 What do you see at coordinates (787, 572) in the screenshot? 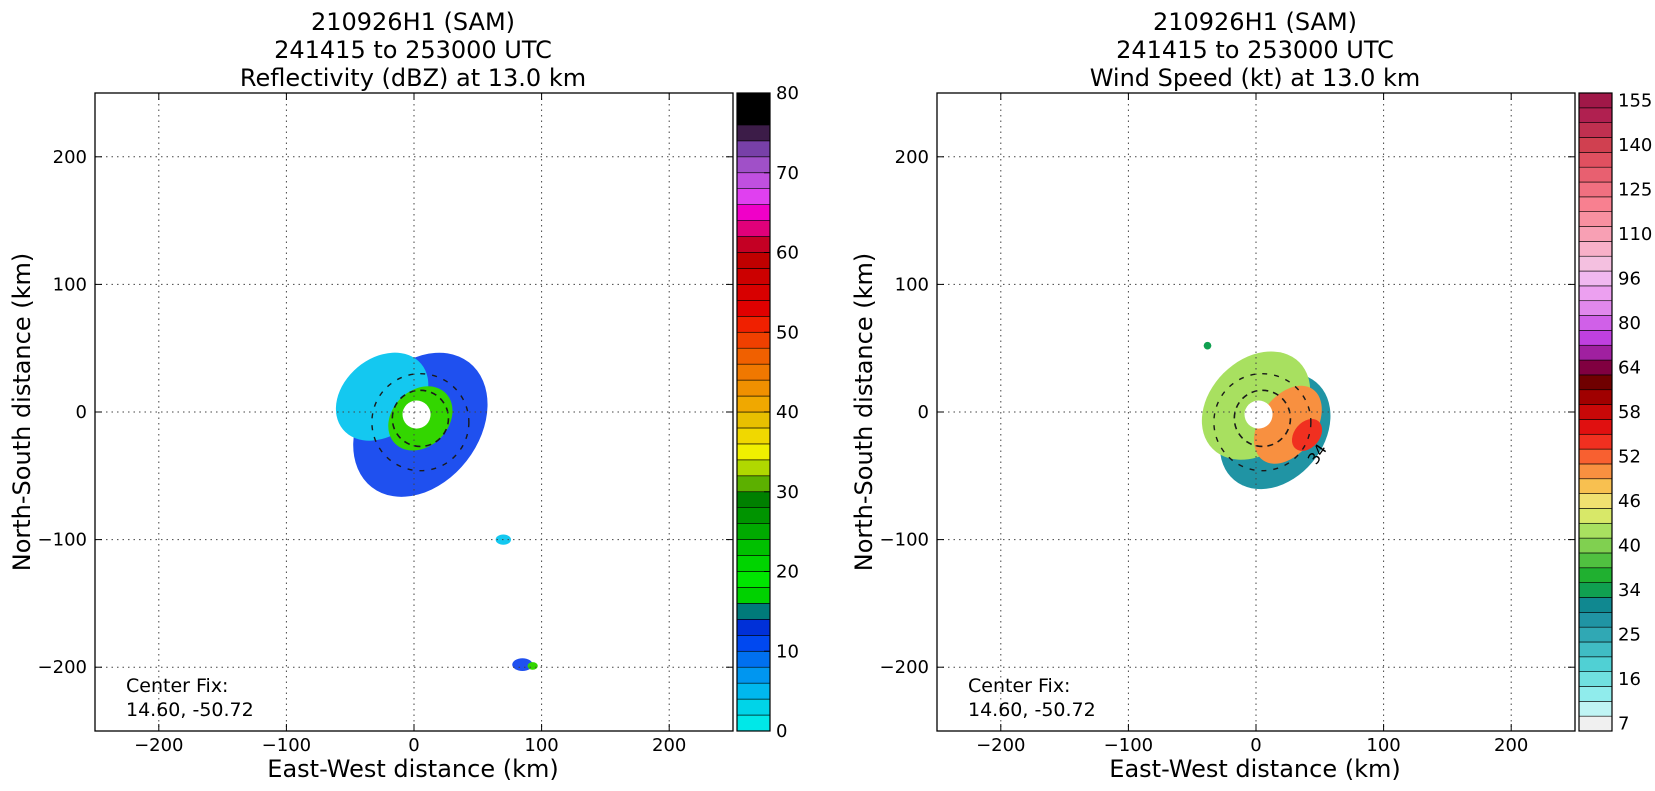
I see `colorbar-tick-label: 20` at bounding box center [787, 572].